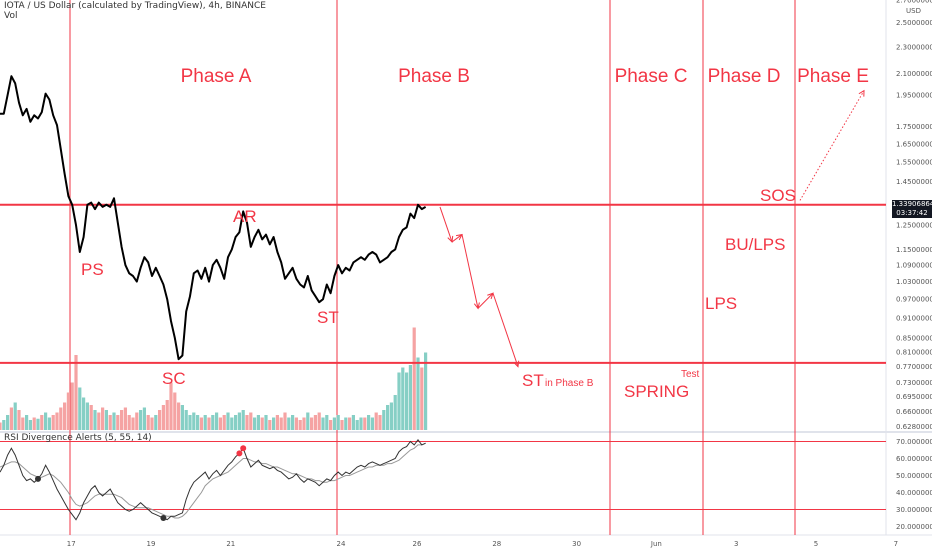 The width and height of the screenshot is (932, 550). What do you see at coordinates (78, 438) in the screenshot?
I see `rsi-title: RSI Divergence Alerts (5, 55, 14)` at bounding box center [78, 438].